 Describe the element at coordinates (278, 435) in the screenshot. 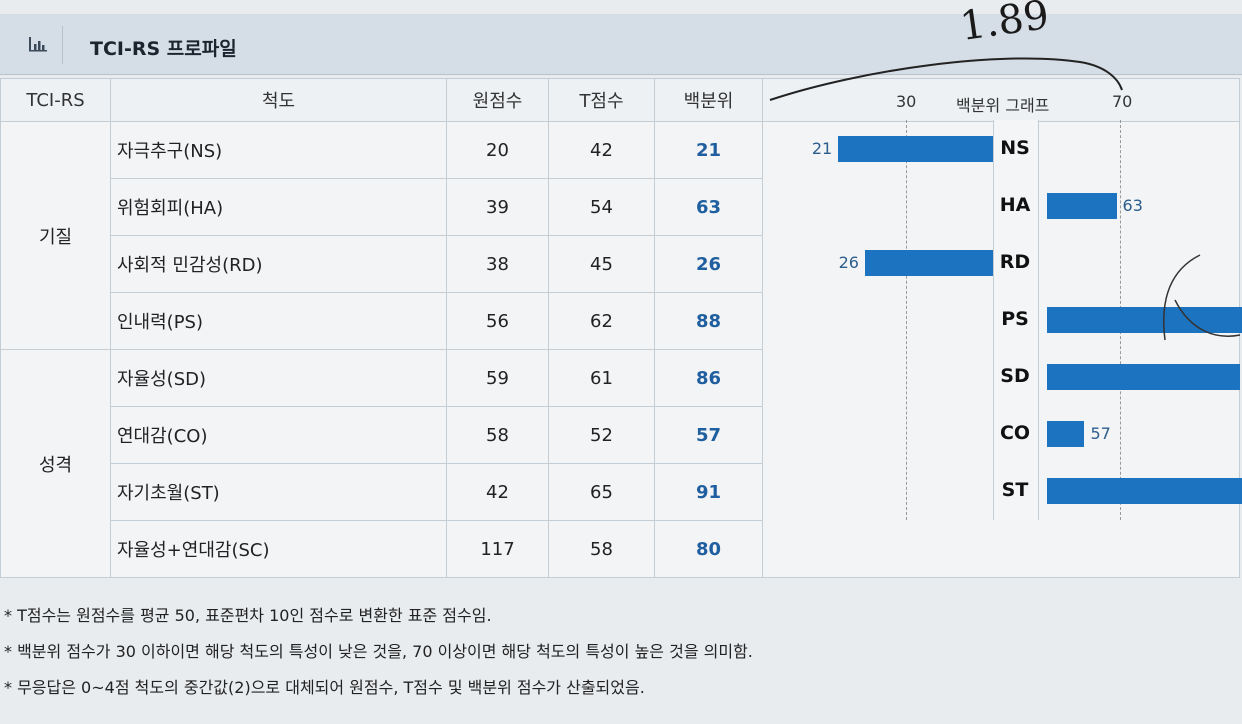

I see `scale-name: 연대감(CO)` at that location.